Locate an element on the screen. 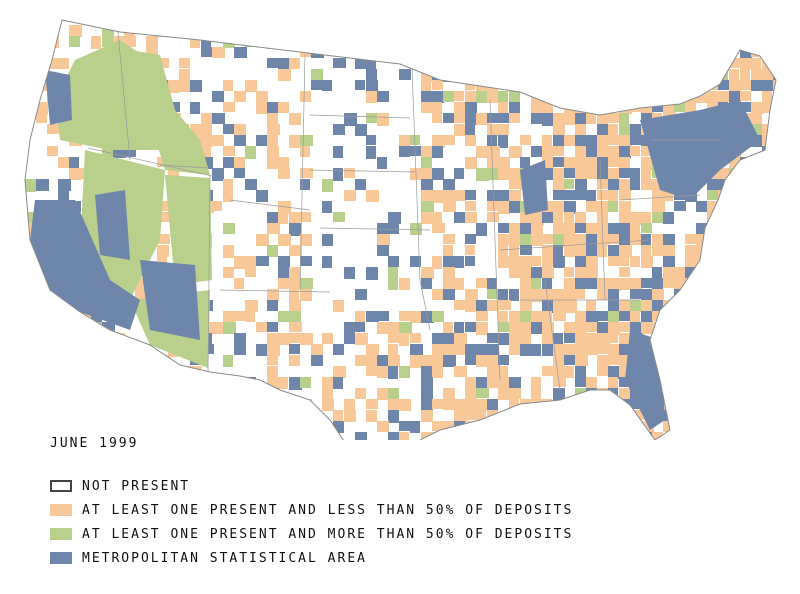 Image resolution: width=800 pixels, height=594 pixels. legend-item-msa: METROPOLITAN STATISTICAL AREA is located at coordinates (311, 558).